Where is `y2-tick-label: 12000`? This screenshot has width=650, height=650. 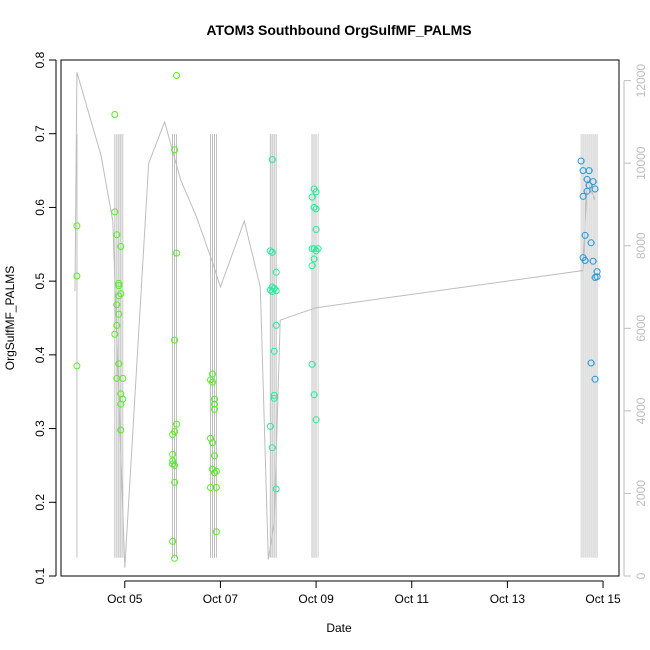
y2-tick-label: 12000 is located at coordinates (641, 81).